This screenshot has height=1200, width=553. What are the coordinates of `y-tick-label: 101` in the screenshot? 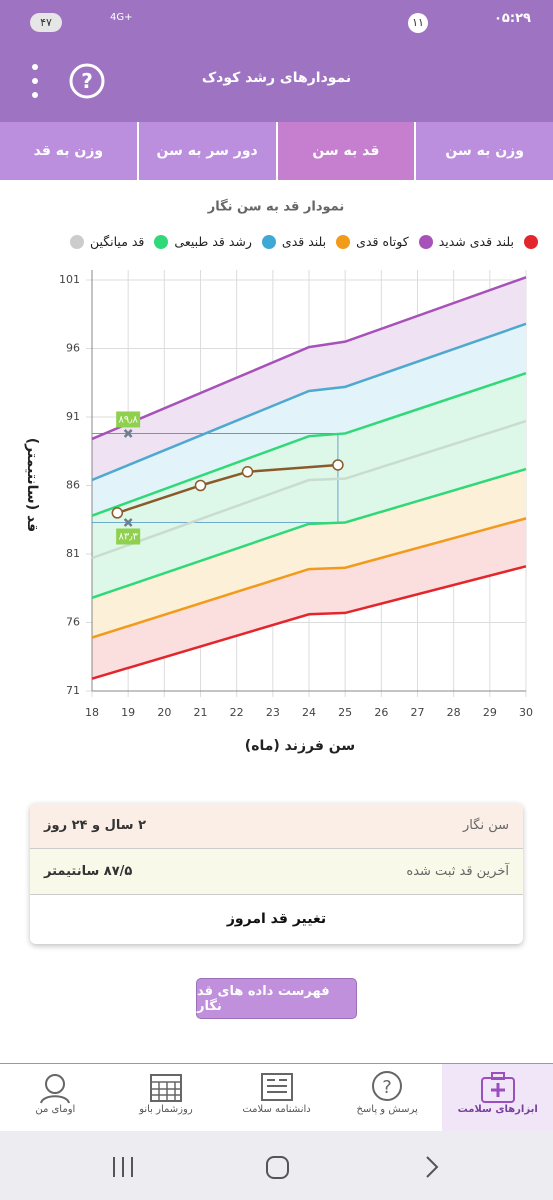 It's located at (69, 279).